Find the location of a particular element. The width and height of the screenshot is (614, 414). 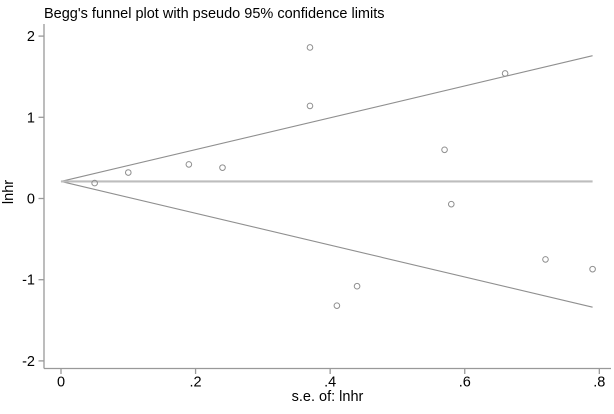

x-tick-label: .4 is located at coordinates (330, 383).